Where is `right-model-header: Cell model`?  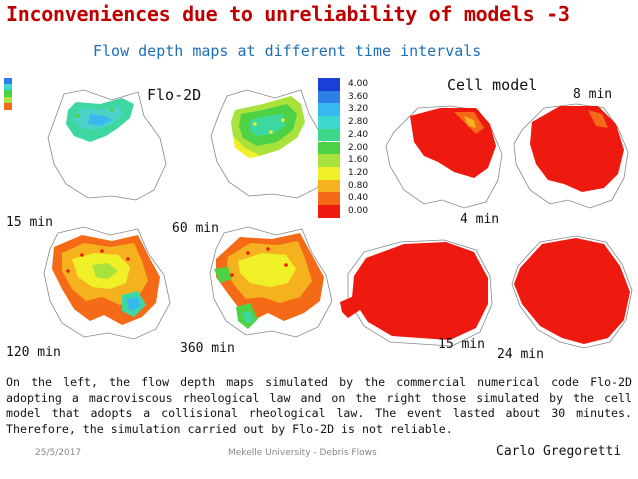
right-model-header: Cell model is located at coordinates (492, 85).